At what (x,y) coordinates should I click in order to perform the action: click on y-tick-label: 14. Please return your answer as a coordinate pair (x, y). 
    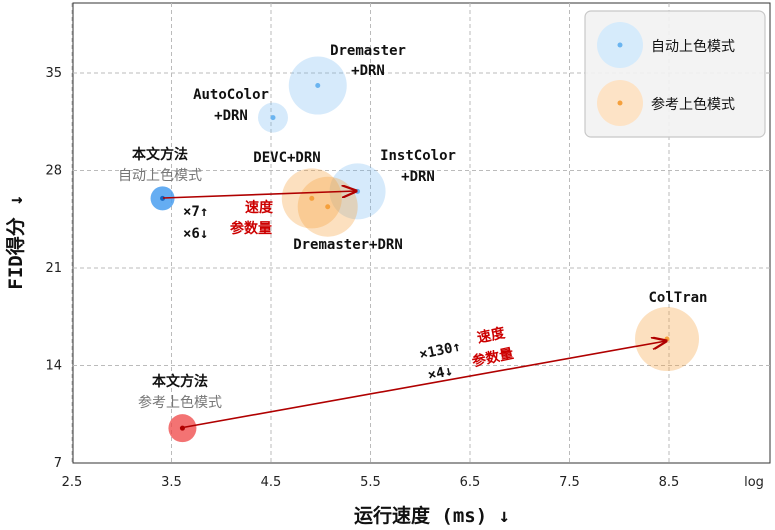
    Looking at the image, I should click on (53, 366).